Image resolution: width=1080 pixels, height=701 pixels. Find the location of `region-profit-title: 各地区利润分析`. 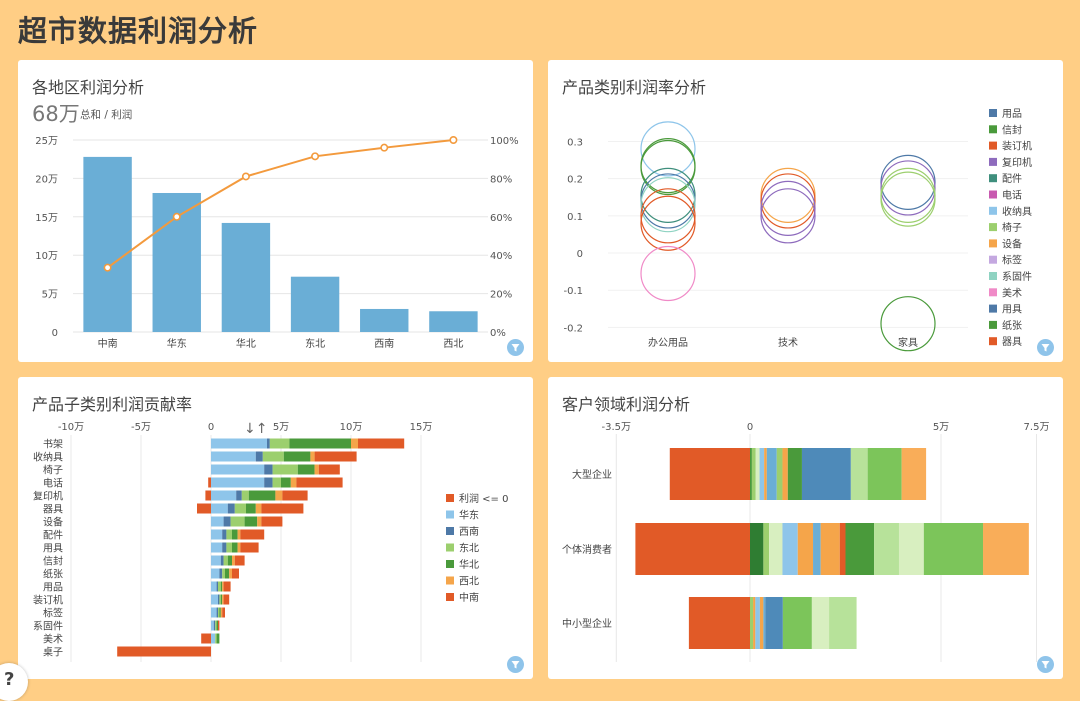

region-profit-title: 各地区利润分析 is located at coordinates (88, 87).